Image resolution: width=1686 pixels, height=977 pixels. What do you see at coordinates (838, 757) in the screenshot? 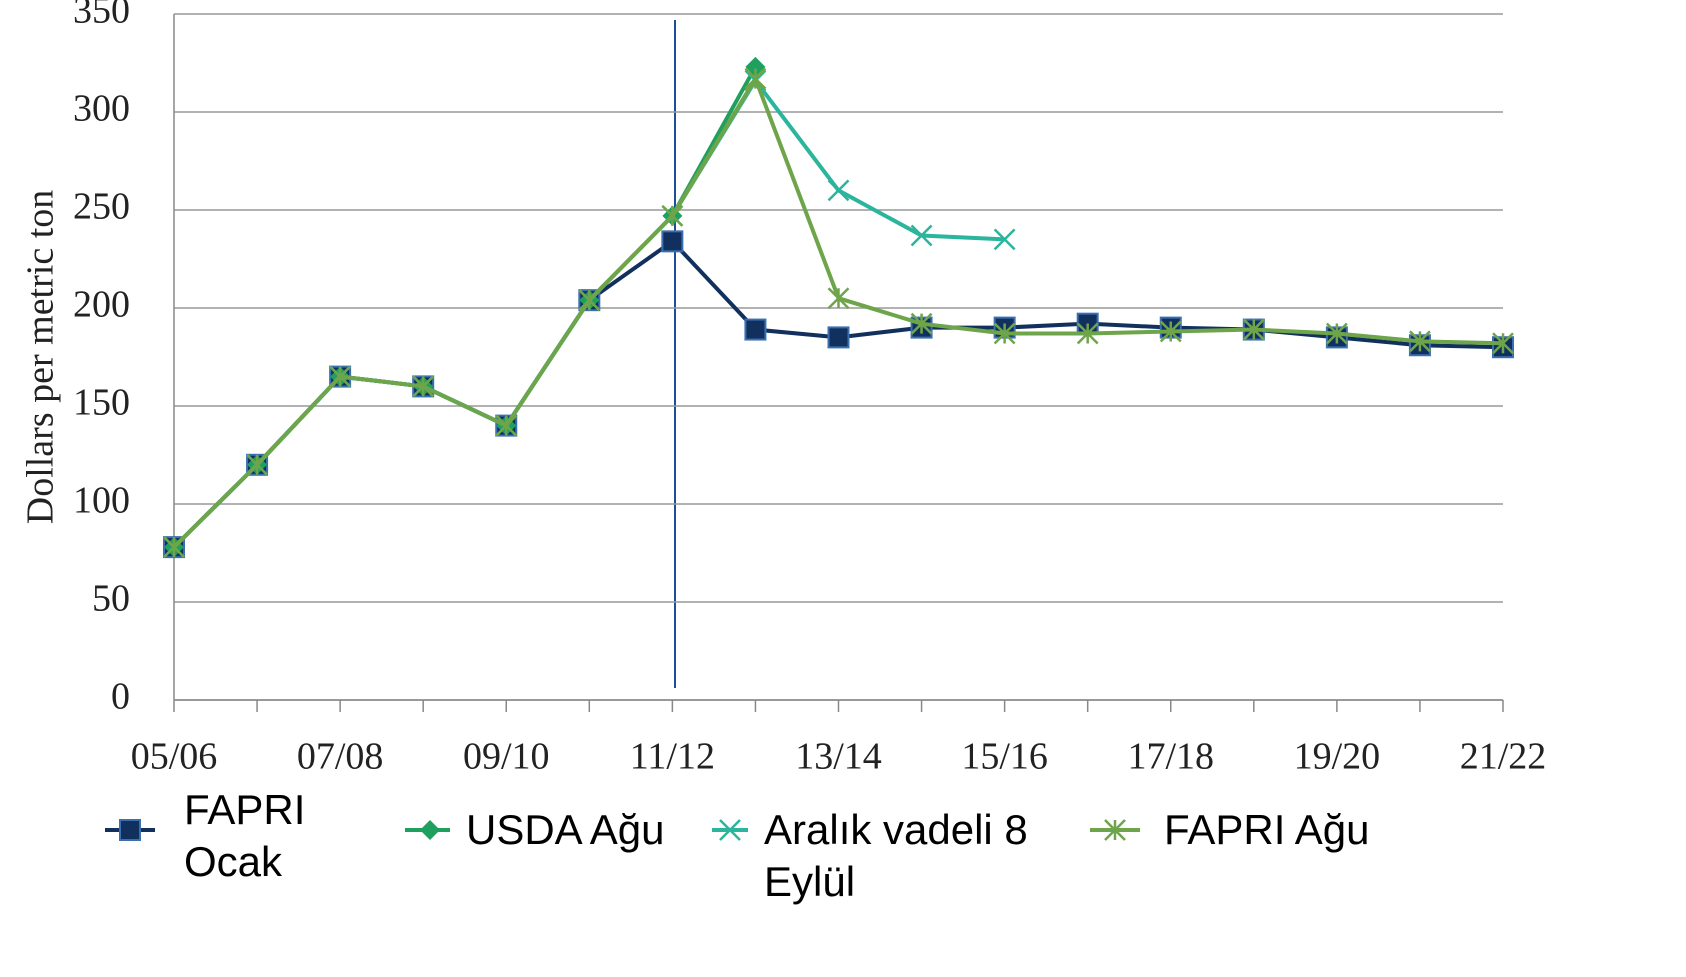
I see `x-tick-label: 13/14` at bounding box center [838, 757].